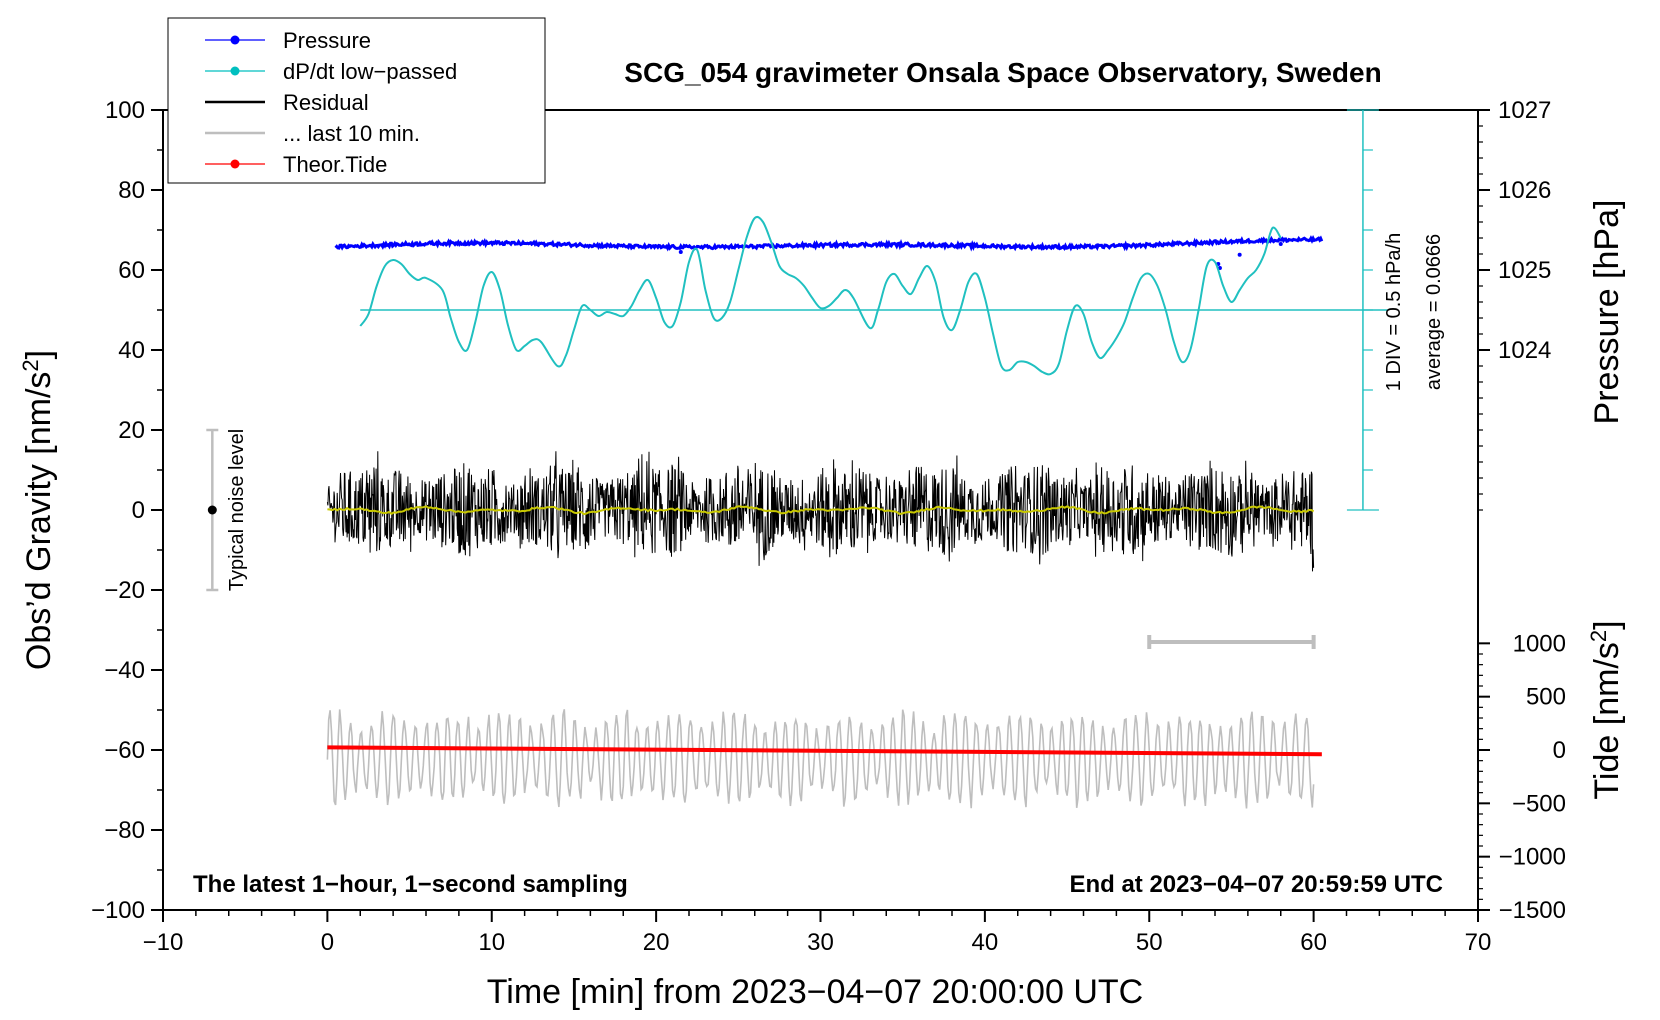  Describe the element at coordinates (491, 942) in the screenshot. I see `x-tick-label: 10` at that location.